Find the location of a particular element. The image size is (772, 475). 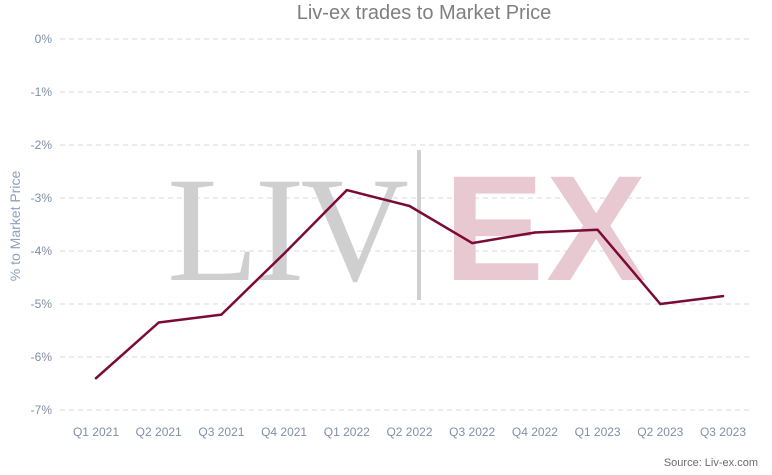

y-tick-label: -2% is located at coordinates (42, 145).